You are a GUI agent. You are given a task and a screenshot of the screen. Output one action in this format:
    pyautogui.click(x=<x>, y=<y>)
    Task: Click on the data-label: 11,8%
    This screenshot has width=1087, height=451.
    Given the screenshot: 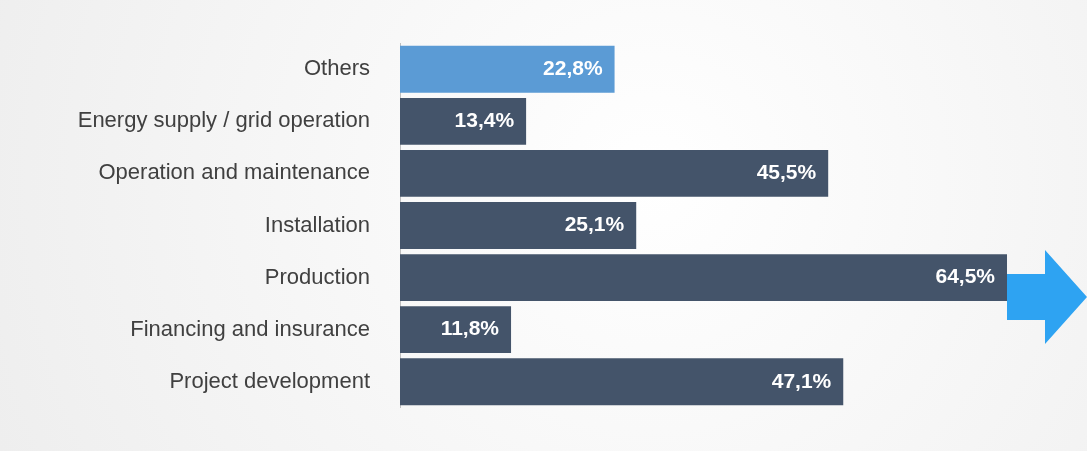 What is the action you would take?
    pyautogui.click(x=470, y=328)
    